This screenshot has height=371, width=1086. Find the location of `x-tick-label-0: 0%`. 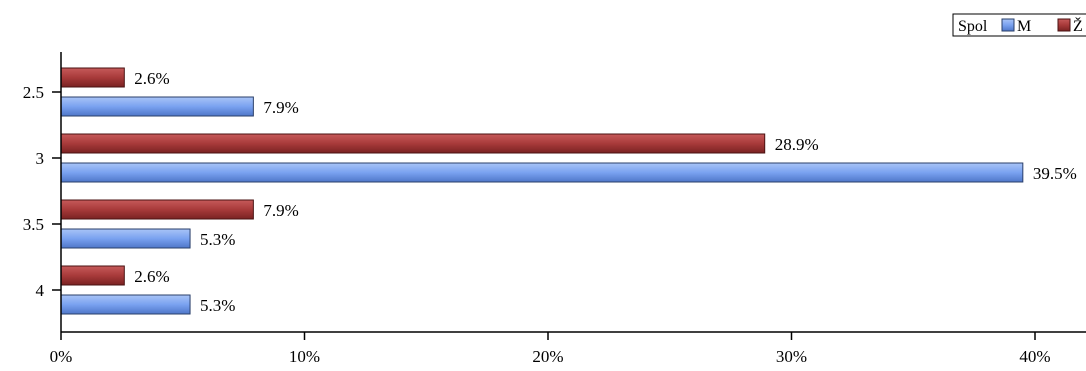

x-tick-label-0: 0% is located at coordinates (61, 356).